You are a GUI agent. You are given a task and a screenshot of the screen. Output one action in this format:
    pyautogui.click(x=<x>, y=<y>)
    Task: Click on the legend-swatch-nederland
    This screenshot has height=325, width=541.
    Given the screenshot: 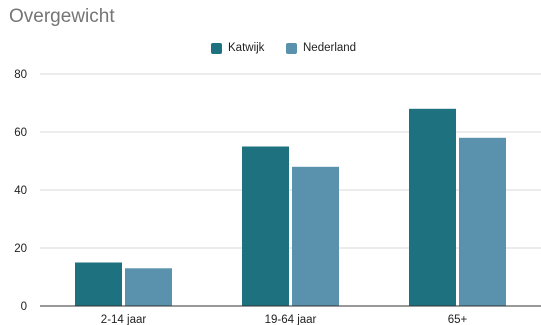 What is the action you would take?
    pyautogui.click(x=291, y=48)
    